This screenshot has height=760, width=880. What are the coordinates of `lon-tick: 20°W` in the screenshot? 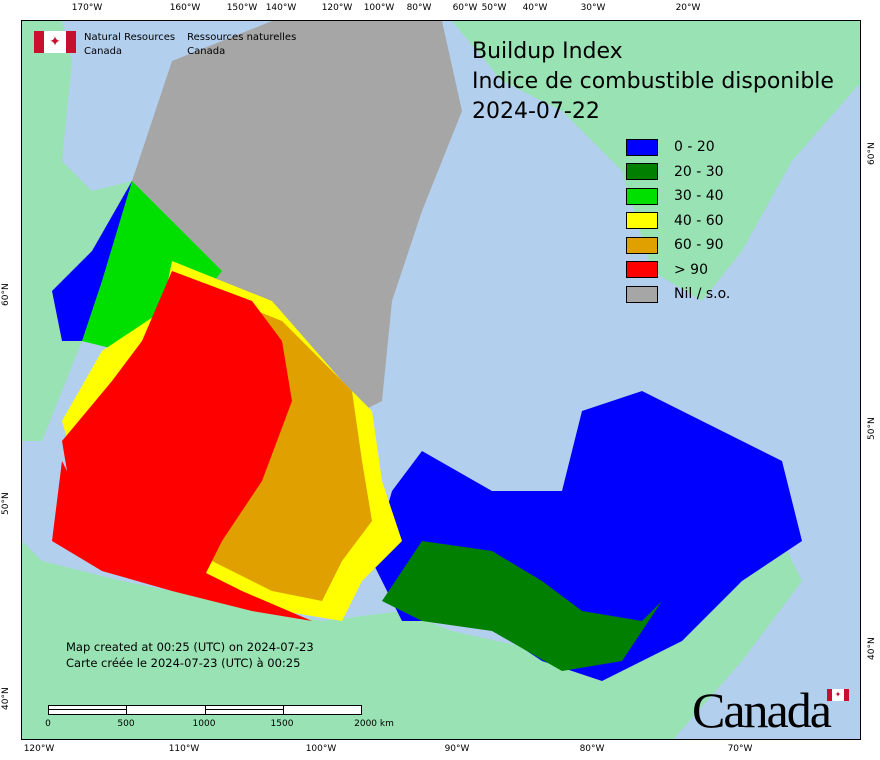 It's located at (688, 8).